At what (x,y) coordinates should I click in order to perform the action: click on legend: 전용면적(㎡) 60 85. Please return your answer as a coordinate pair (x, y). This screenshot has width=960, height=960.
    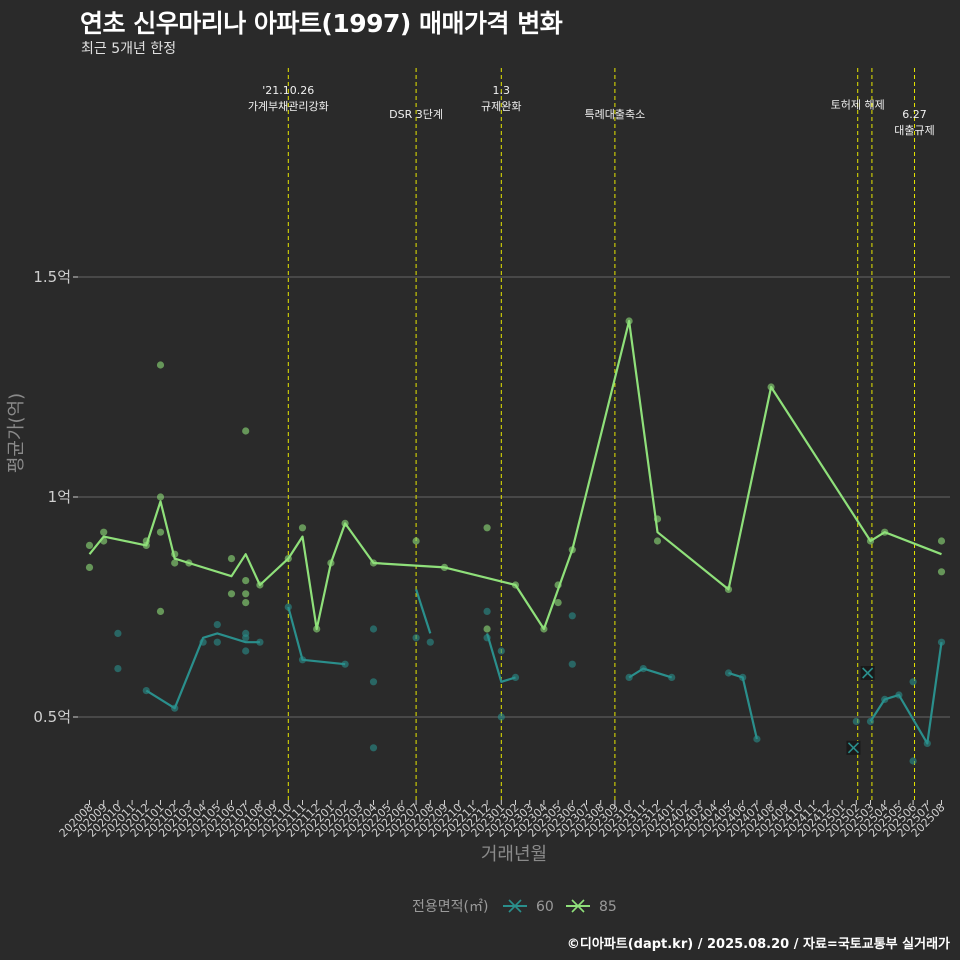
    Looking at the image, I should click on (514, 907).